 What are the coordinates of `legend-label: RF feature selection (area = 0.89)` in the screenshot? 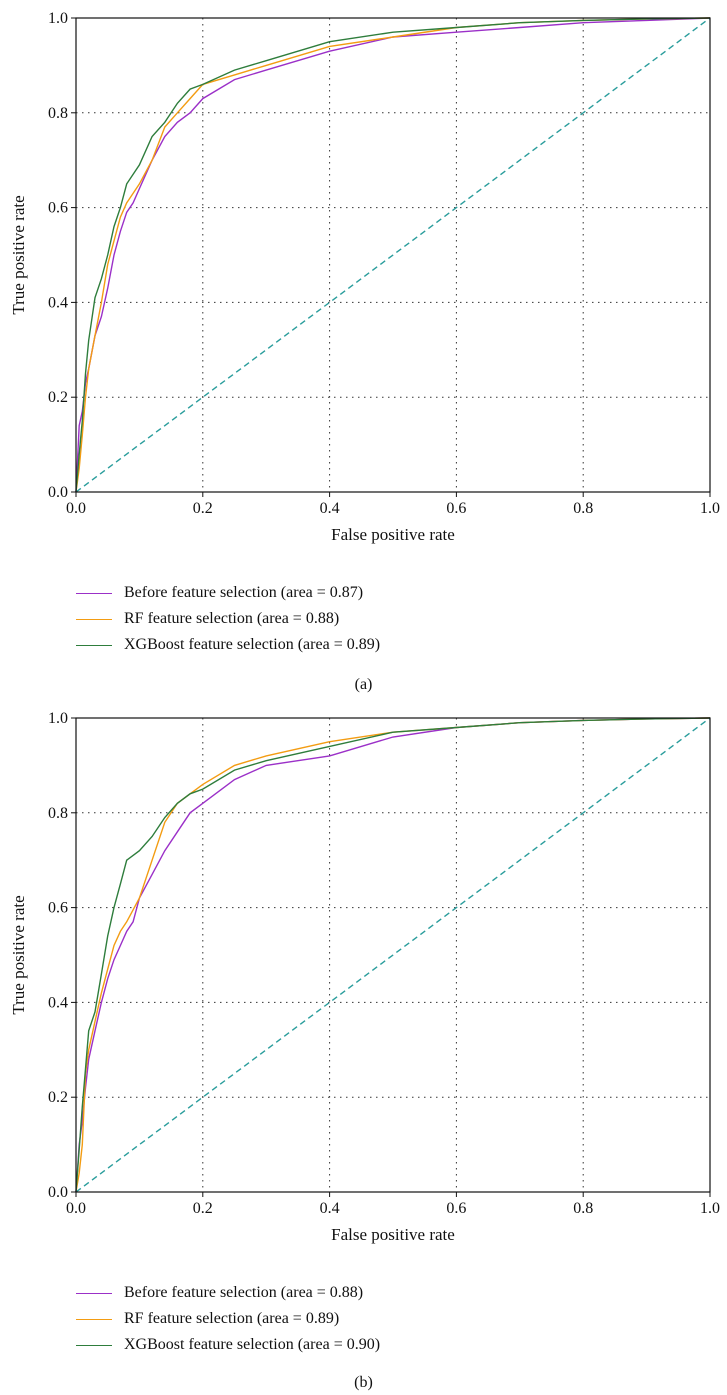 It's located at (232, 1318).